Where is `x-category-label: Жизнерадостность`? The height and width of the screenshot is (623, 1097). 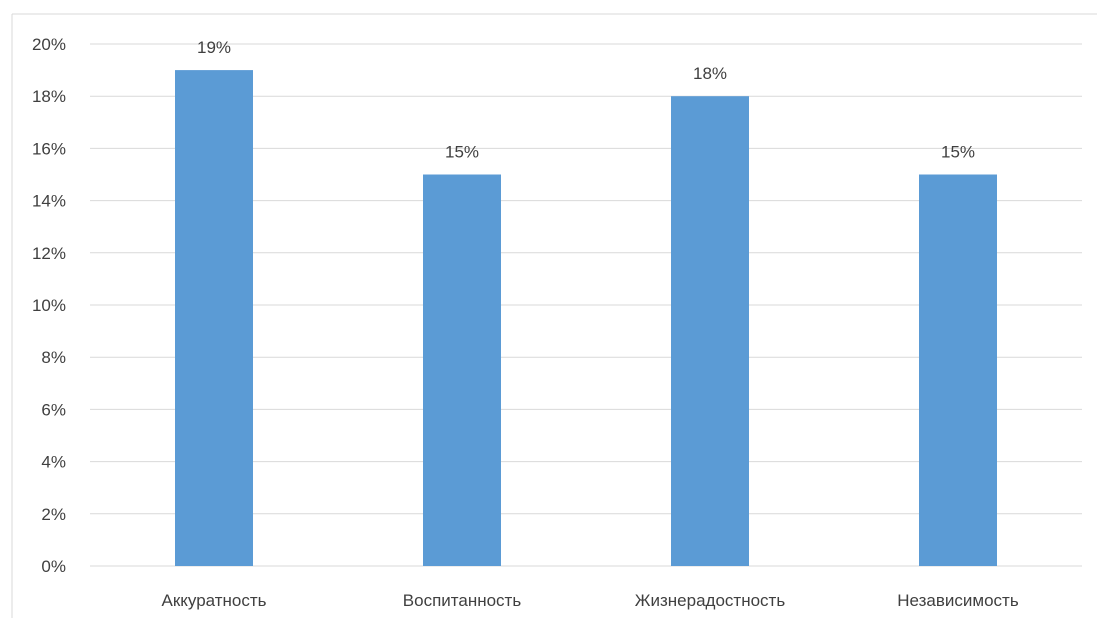
x-category-label: Жизнерадостность is located at coordinates (710, 600).